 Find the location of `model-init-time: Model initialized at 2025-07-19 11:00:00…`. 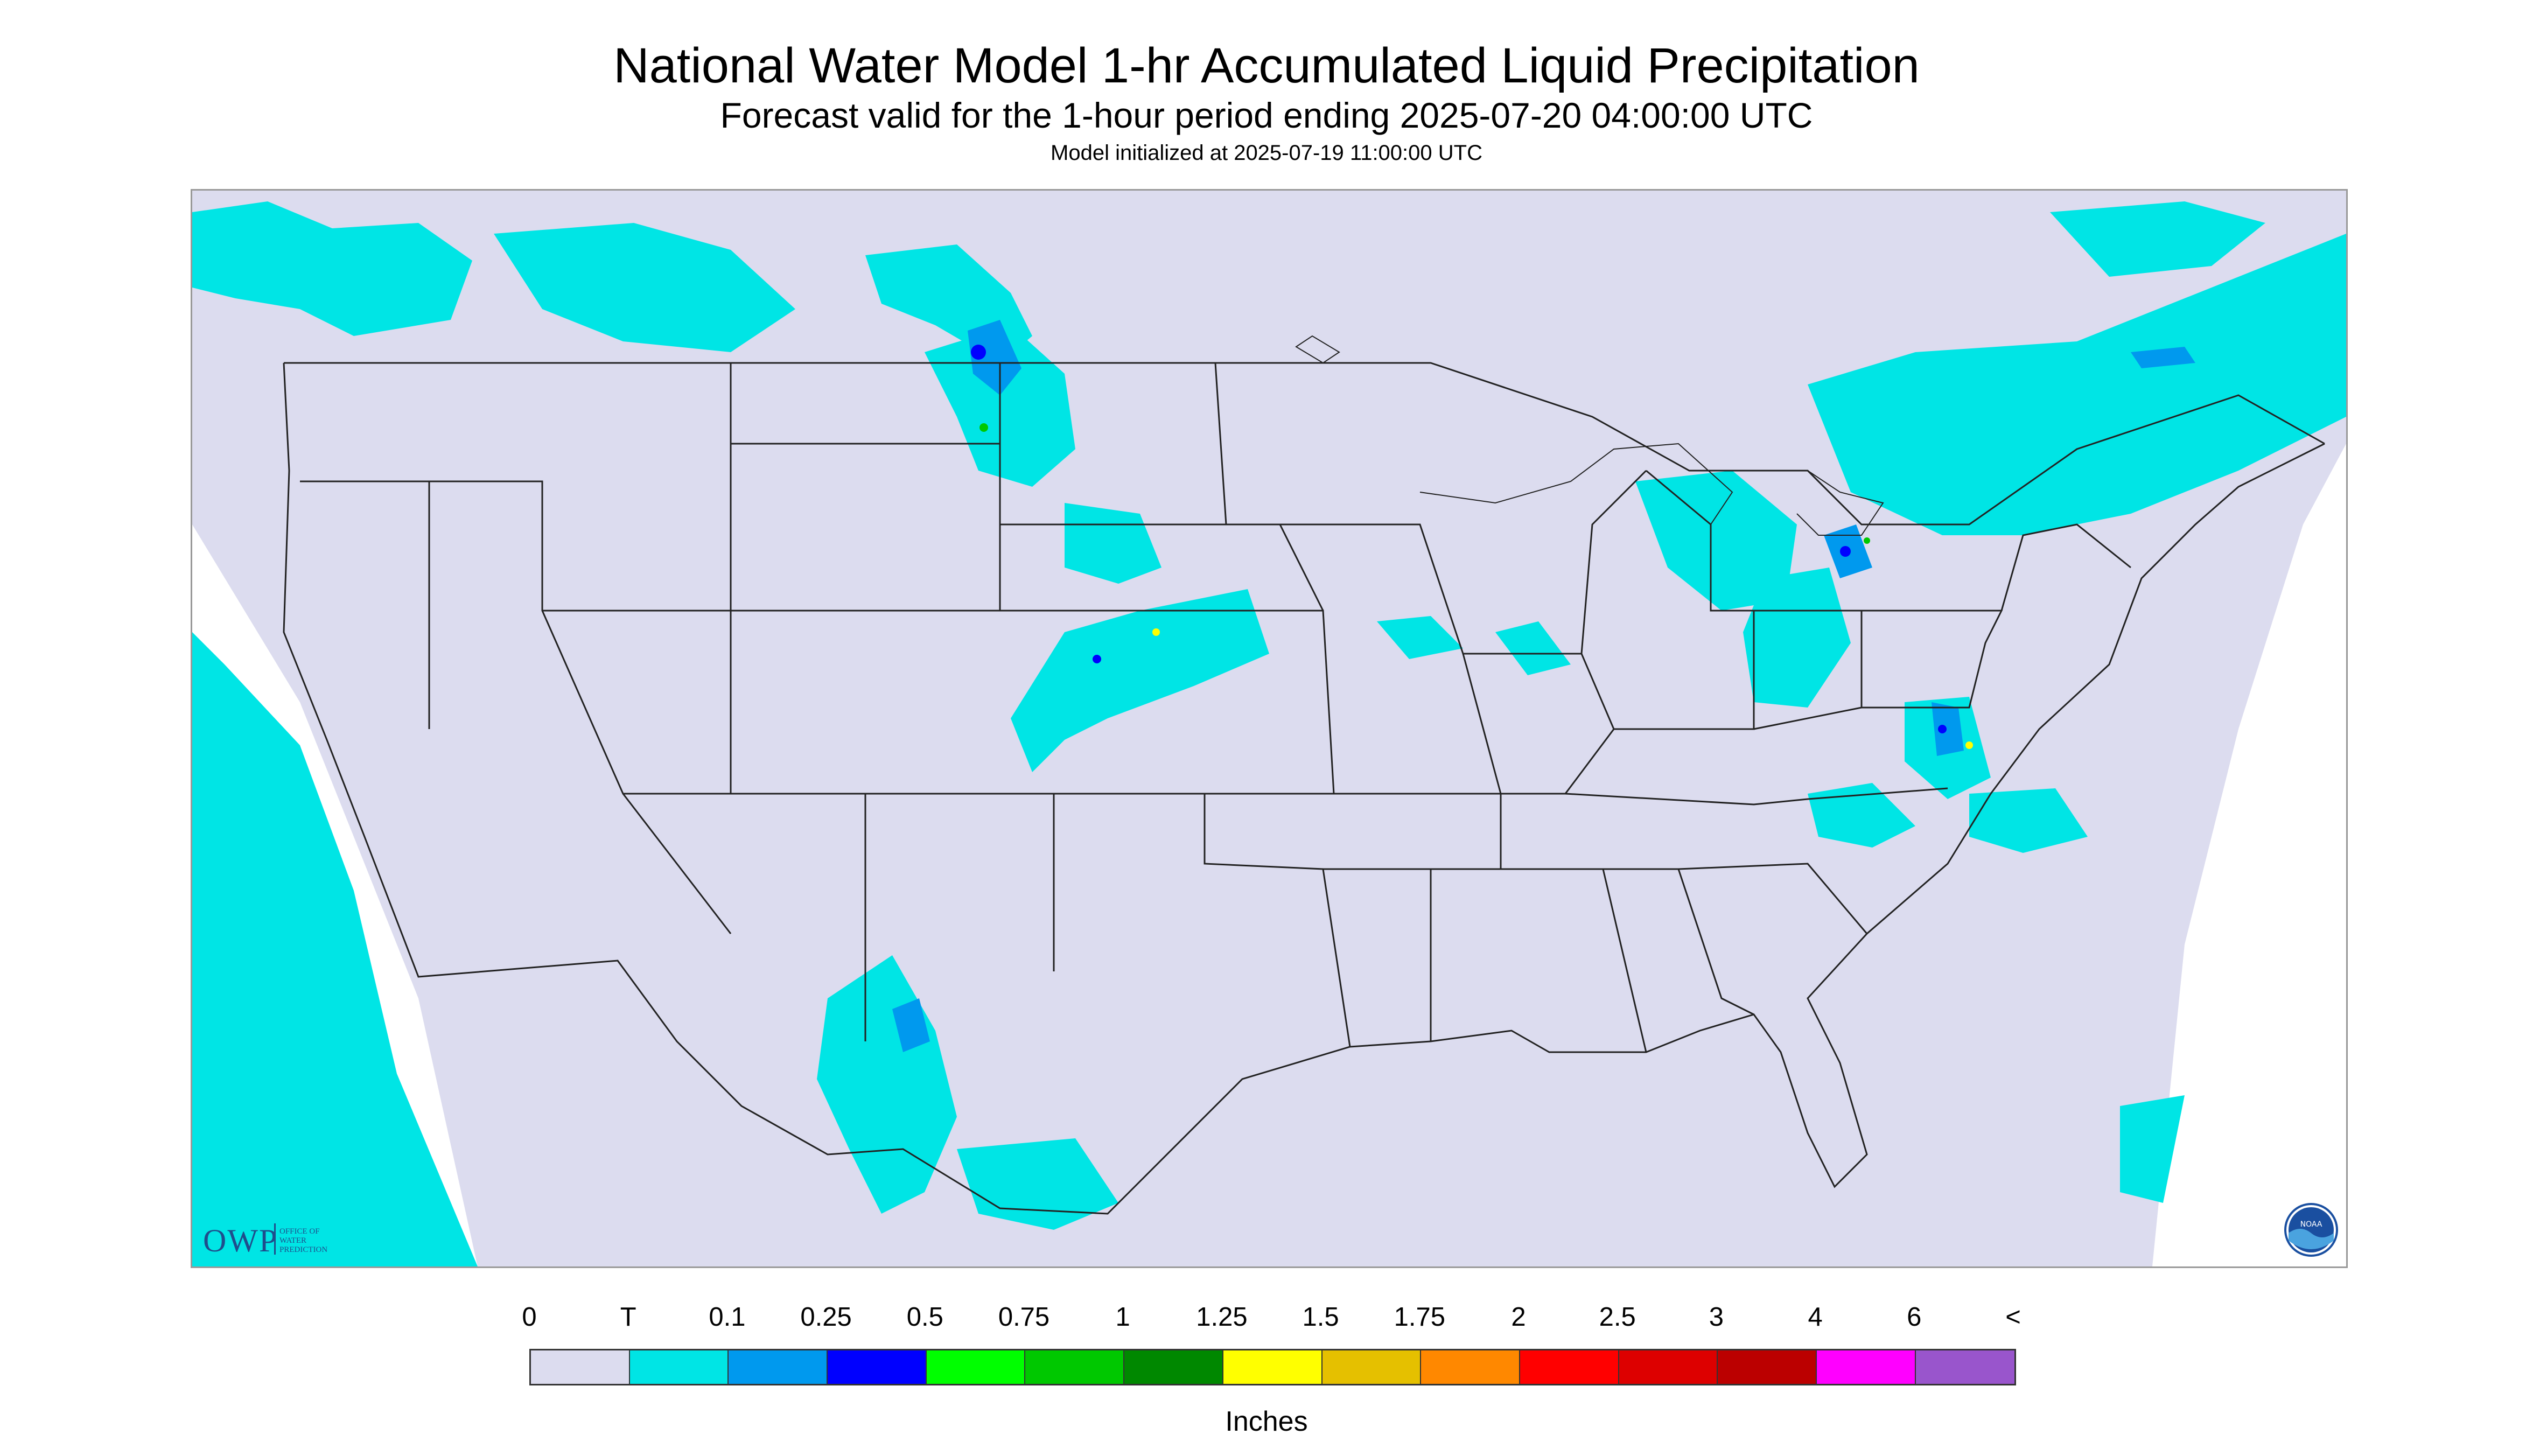

model-init-time: Model initialized at 2025-07-19 11:00:00… is located at coordinates (1266, 153).